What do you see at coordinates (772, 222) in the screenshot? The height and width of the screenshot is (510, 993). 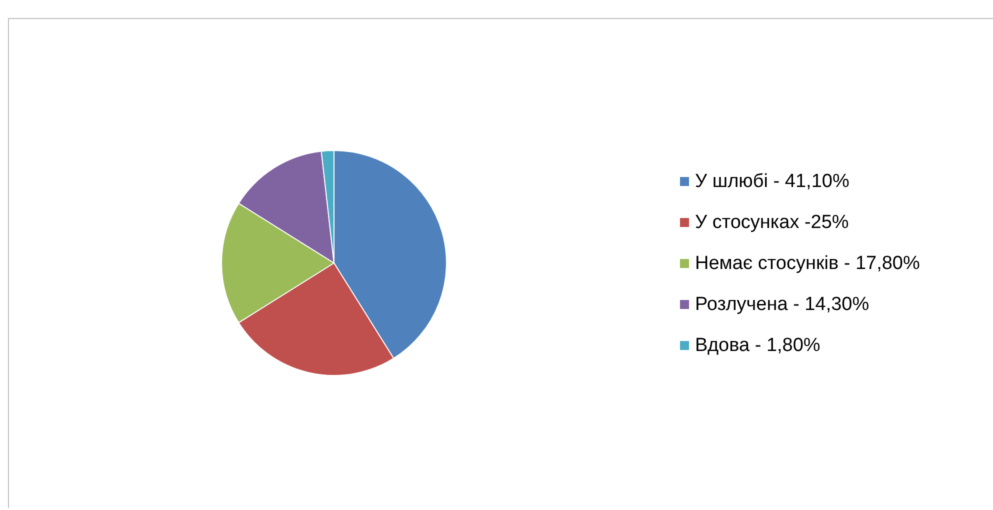 I see `legend-label: У стосунках -25%` at bounding box center [772, 222].